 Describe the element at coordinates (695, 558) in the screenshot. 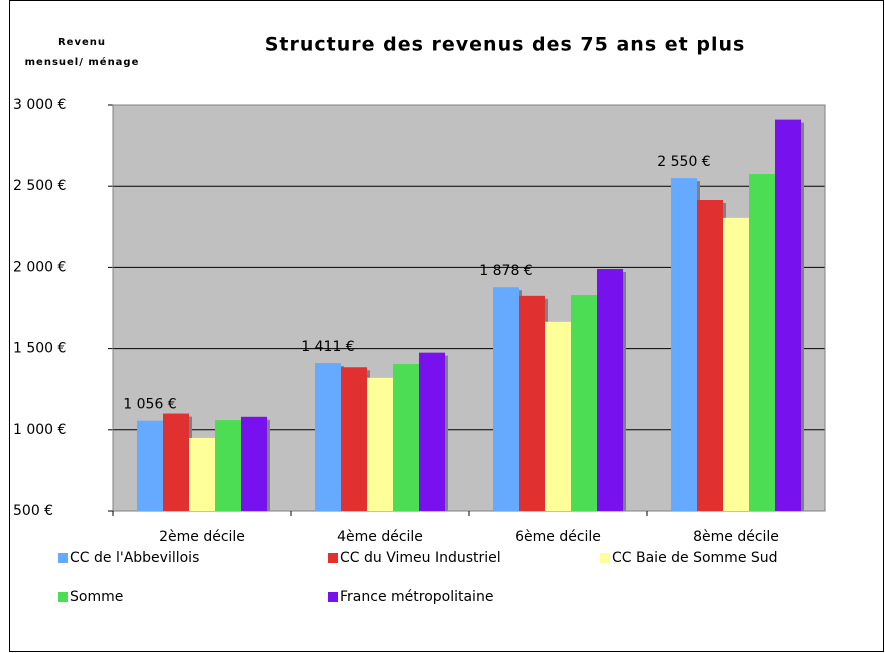

I see `legend-label: CC Baie de Somme Sud` at that location.